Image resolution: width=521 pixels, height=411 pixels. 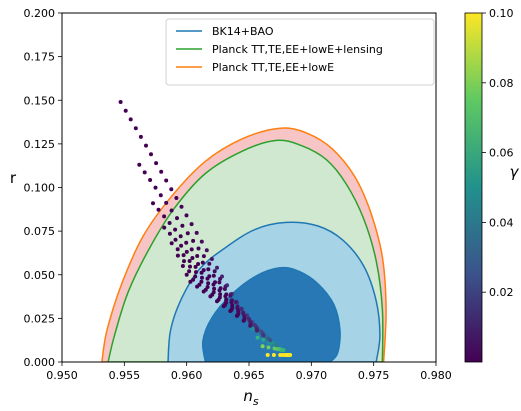 What do you see at coordinates (273, 67) in the screenshot?
I see `legend-label-planck-lowe: Planck TT,TE,EE+lowE` at bounding box center [273, 67].